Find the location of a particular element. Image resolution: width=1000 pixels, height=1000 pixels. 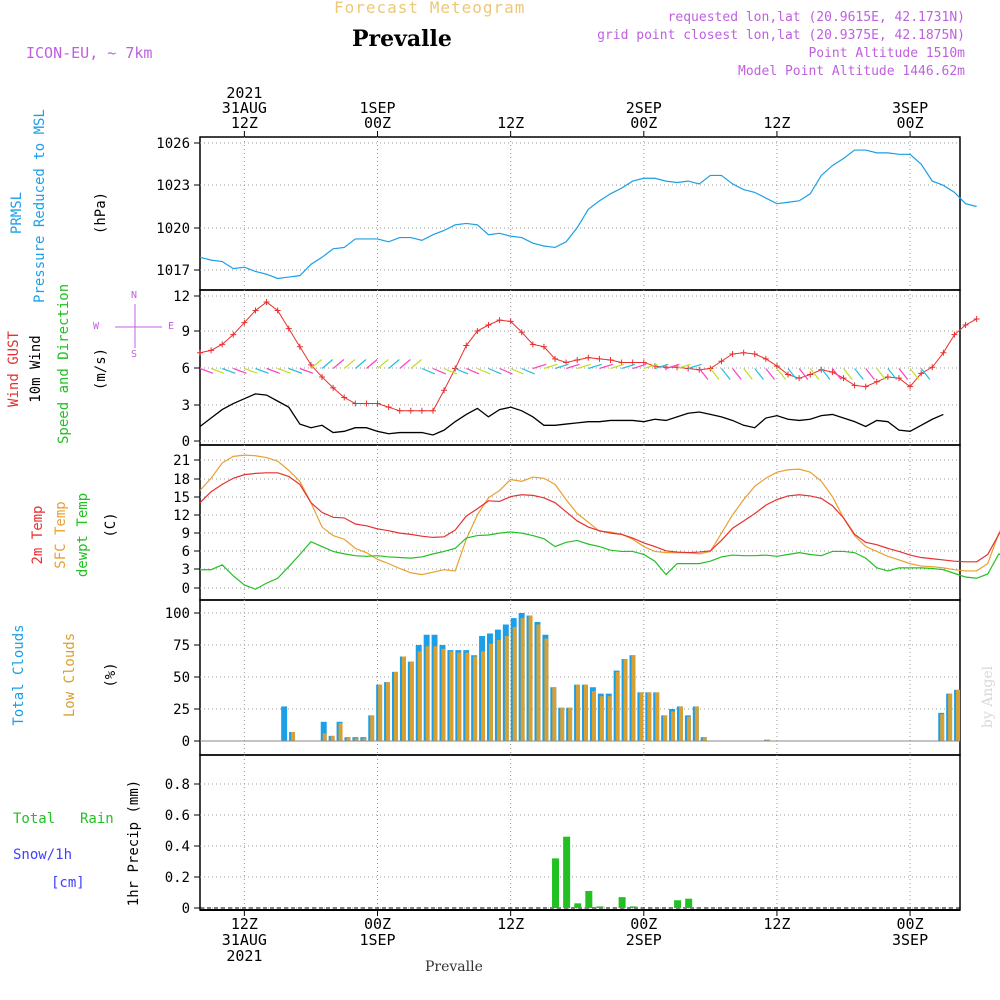

model-altitude: Model Point Altitude 1446.62m is located at coordinates (851, 71).